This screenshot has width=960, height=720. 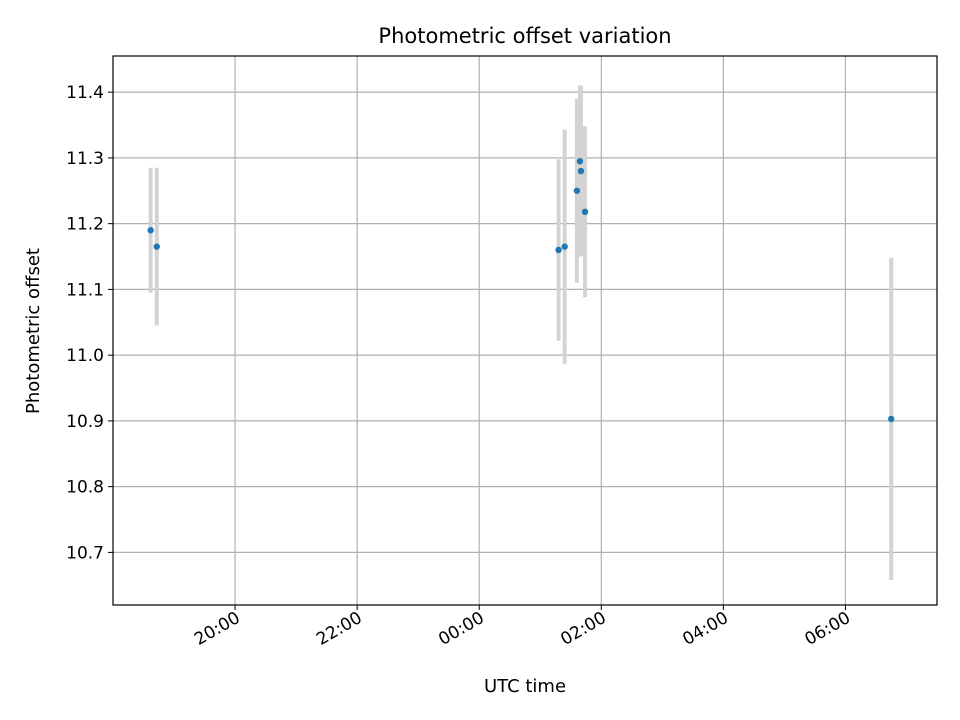 I want to click on x-axis-label: UTC time, so click(x=525, y=686).